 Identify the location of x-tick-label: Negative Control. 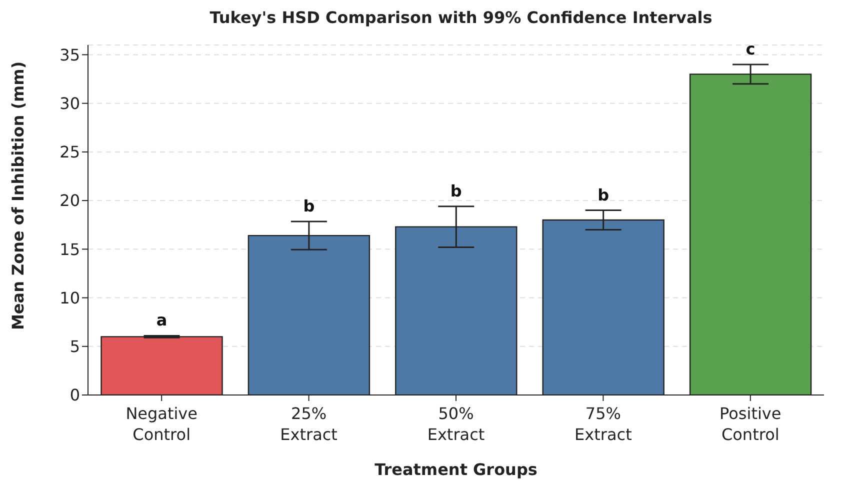
(162, 424).